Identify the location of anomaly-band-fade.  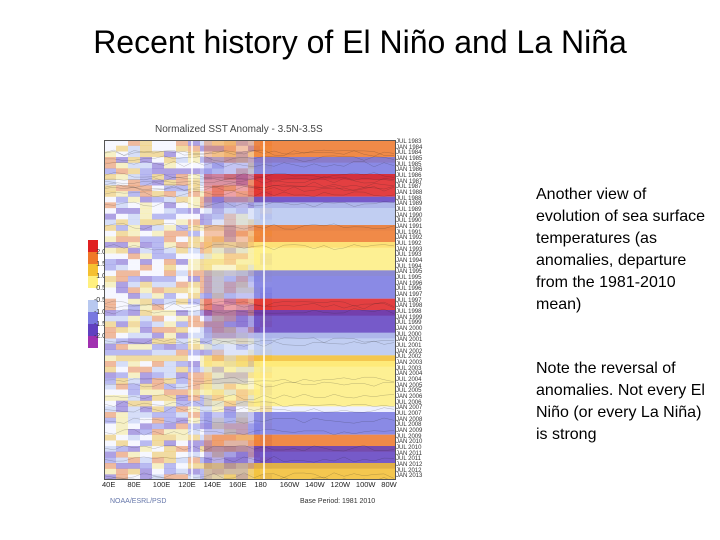
(229, 324).